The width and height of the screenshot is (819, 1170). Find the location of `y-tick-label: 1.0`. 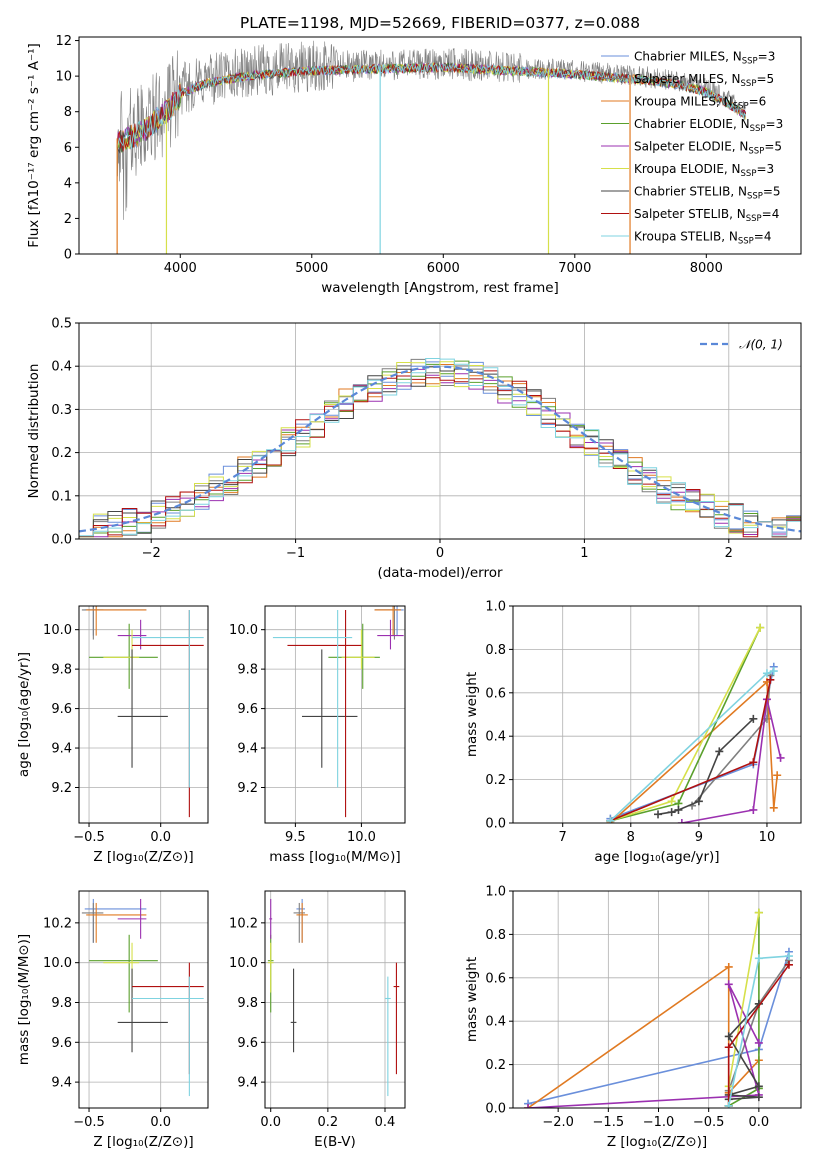

y-tick-label: 1.0 is located at coordinates (495, 892).